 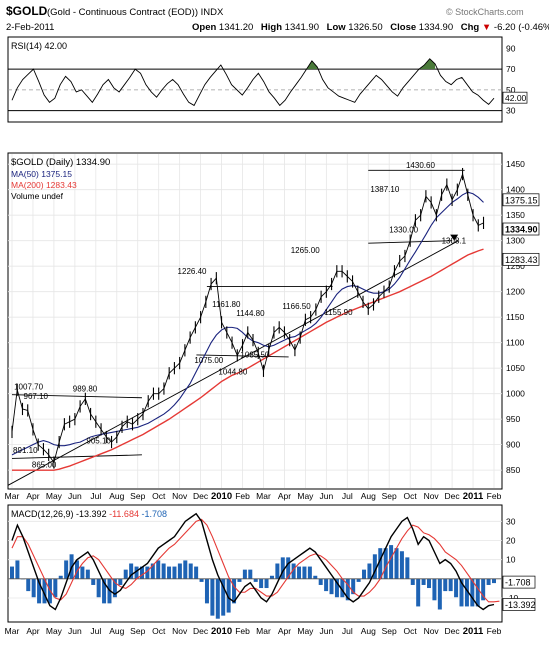 What do you see at coordinates (365, 27) in the screenshot?
I see `low-value: 1326.50` at bounding box center [365, 27].